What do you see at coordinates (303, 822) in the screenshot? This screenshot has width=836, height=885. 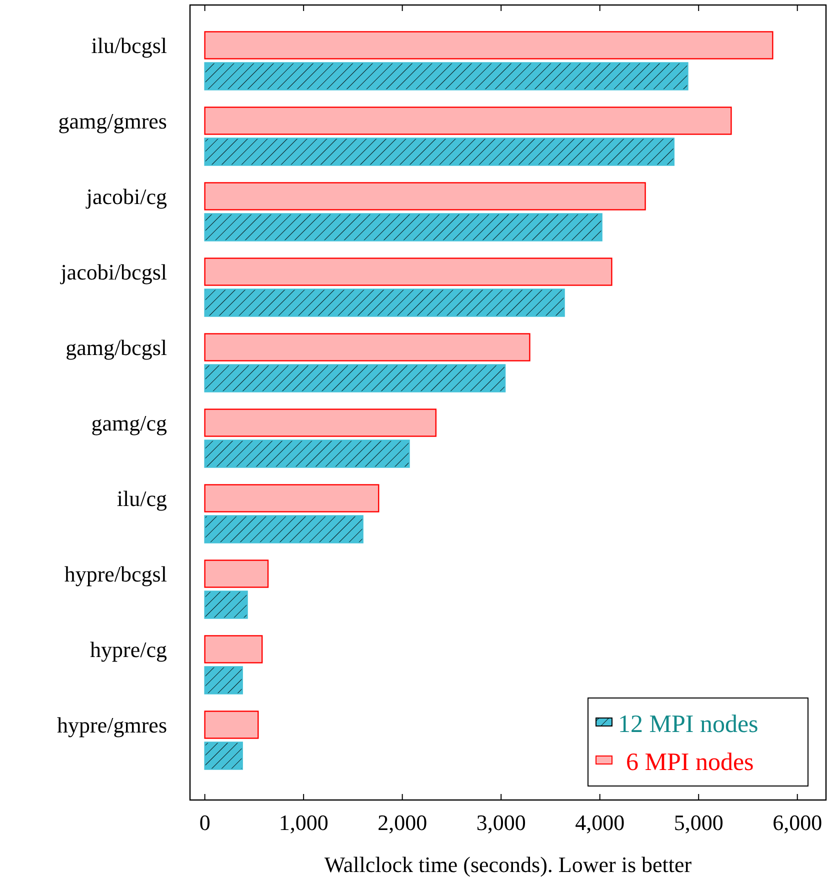 I see `x-tick-label: 1,000` at bounding box center [303, 822].